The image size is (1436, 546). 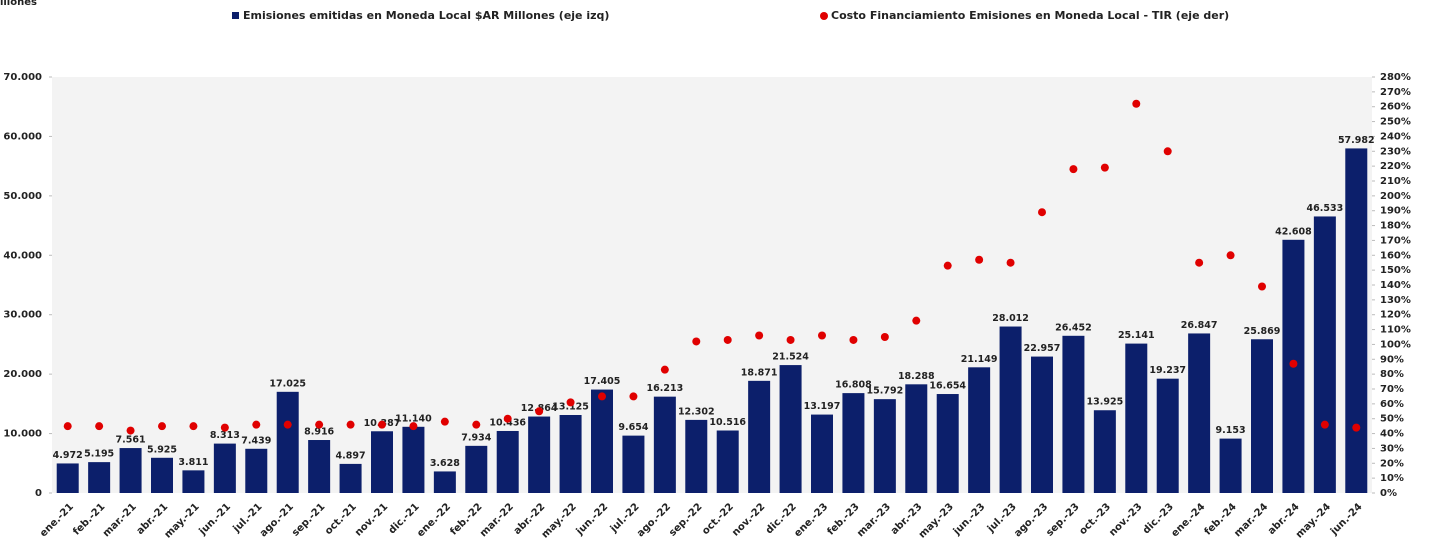 What do you see at coordinates (559, 520) in the screenshot?
I see `x-tick-label: may.-22` at bounding box center [559, 520].